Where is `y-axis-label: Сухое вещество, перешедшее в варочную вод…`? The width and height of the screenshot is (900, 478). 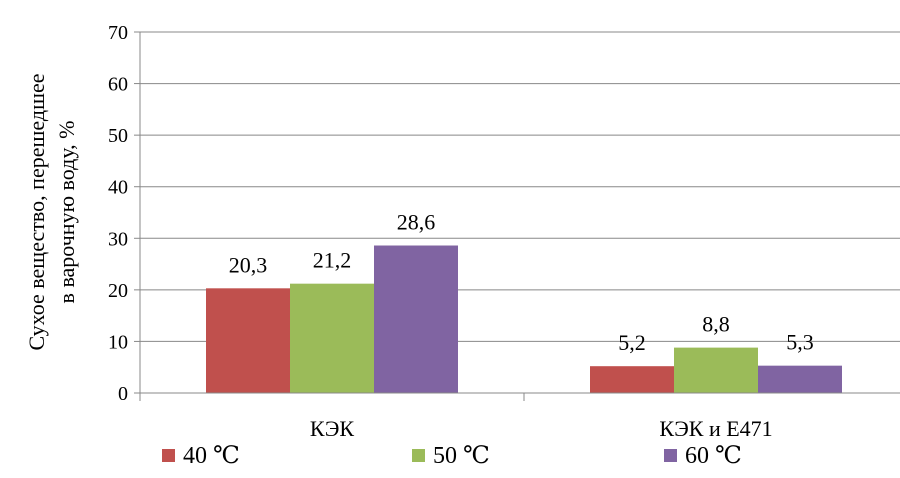
y-axis-label: Сухое вещество, перешедшее в варочную вод… is located at coordinates (51, 211).